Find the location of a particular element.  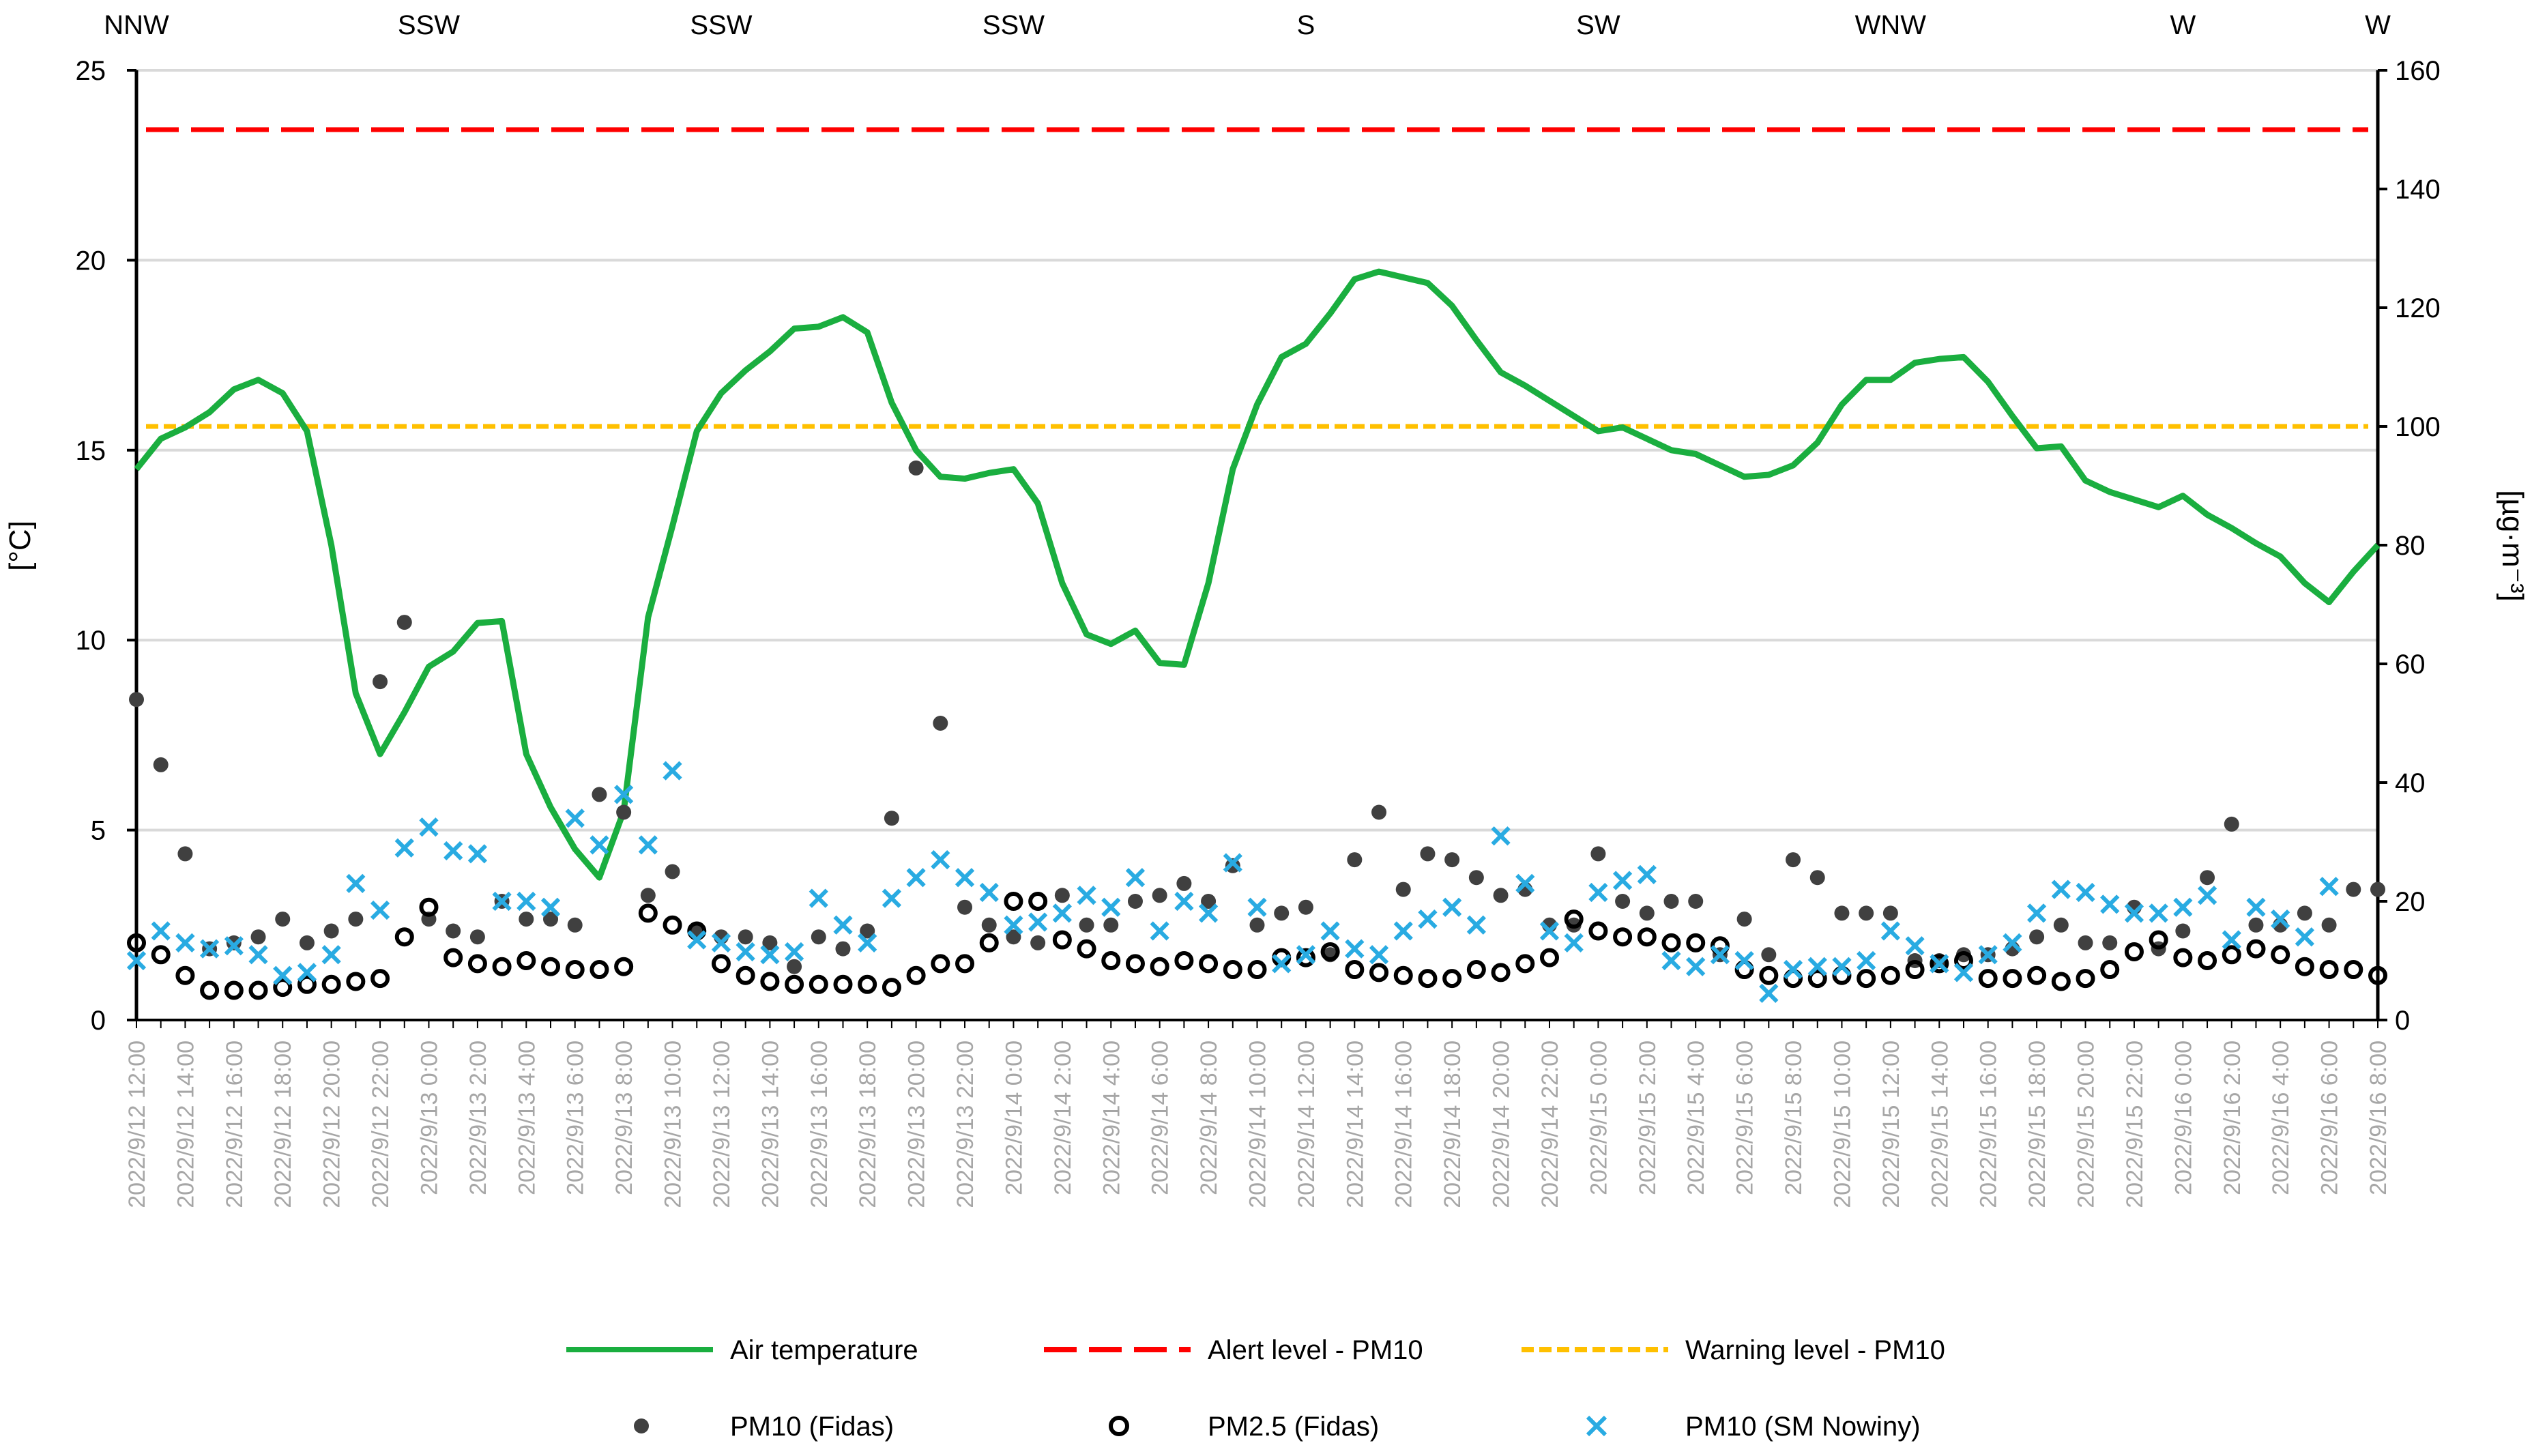

x-tick-label: 2022/9/13 22:00 is located at coordinates (965, 1124).